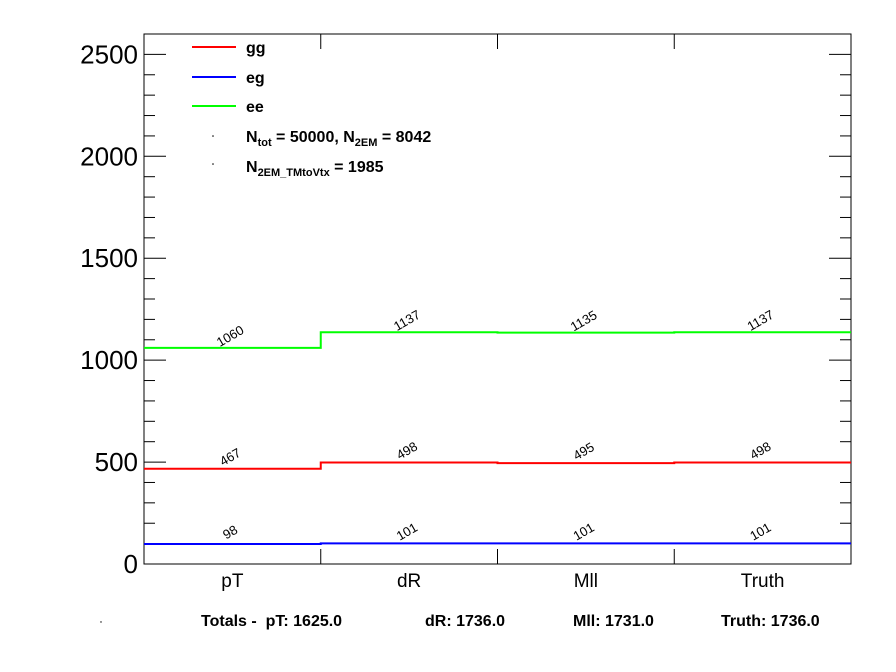  What do you see at coordinates (586, 581) in the screenshot?
I see `x-tick-label: Mll` at bounding box center [586, 581].